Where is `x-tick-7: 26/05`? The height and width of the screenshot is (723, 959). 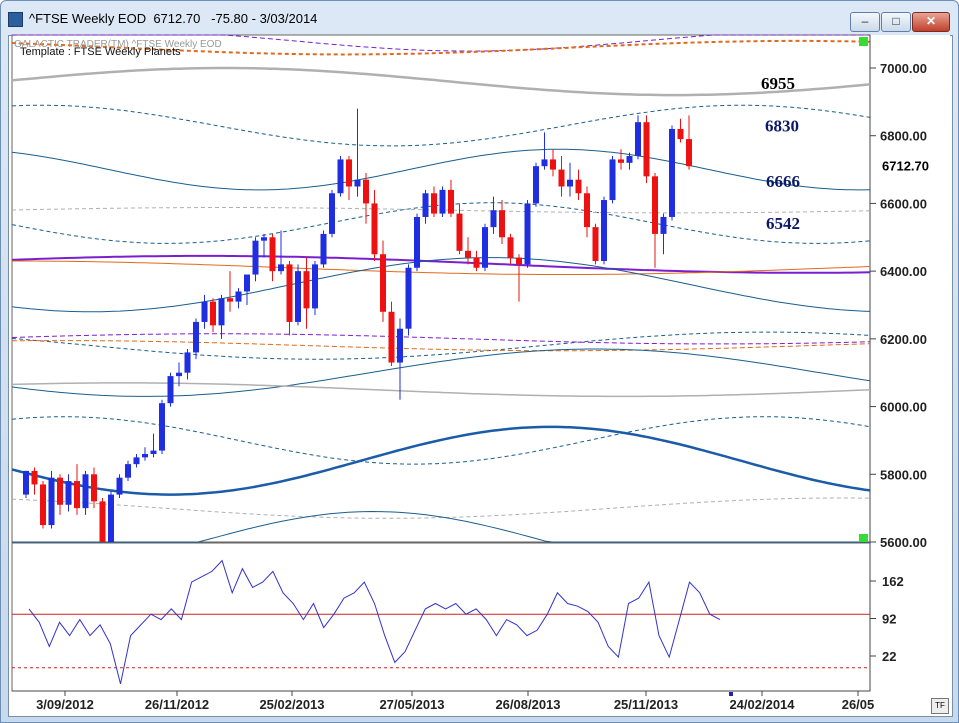
x-tick-7: 26/05 is located at coordinates (858, 704).